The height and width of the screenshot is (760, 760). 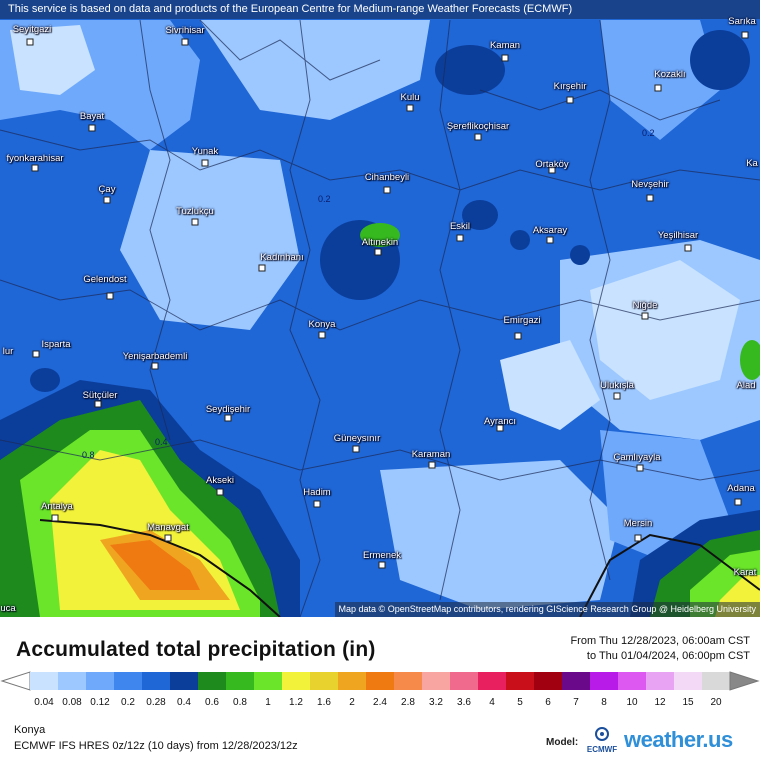 What do you see at coordinates (128, 702) in the screenshot?
I see `legend-tick-label: 0.2` at bounding box center [128, 702].